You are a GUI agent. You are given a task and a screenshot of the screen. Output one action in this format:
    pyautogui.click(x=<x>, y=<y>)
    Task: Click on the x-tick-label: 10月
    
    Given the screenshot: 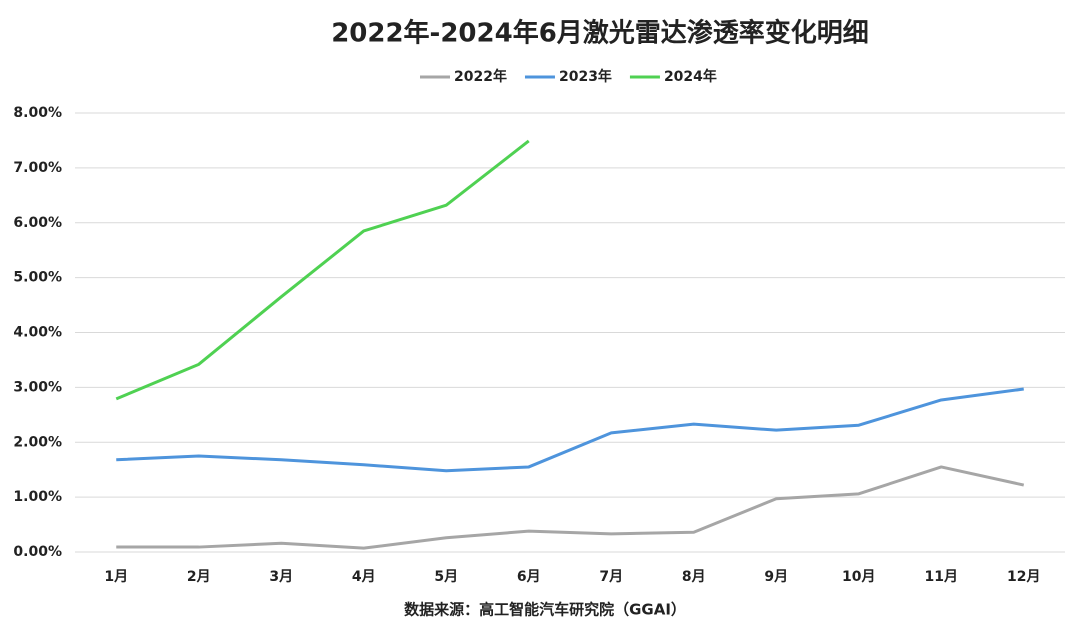 What is the action you would take?
    pyautogui.click(x=858, y=577)
    